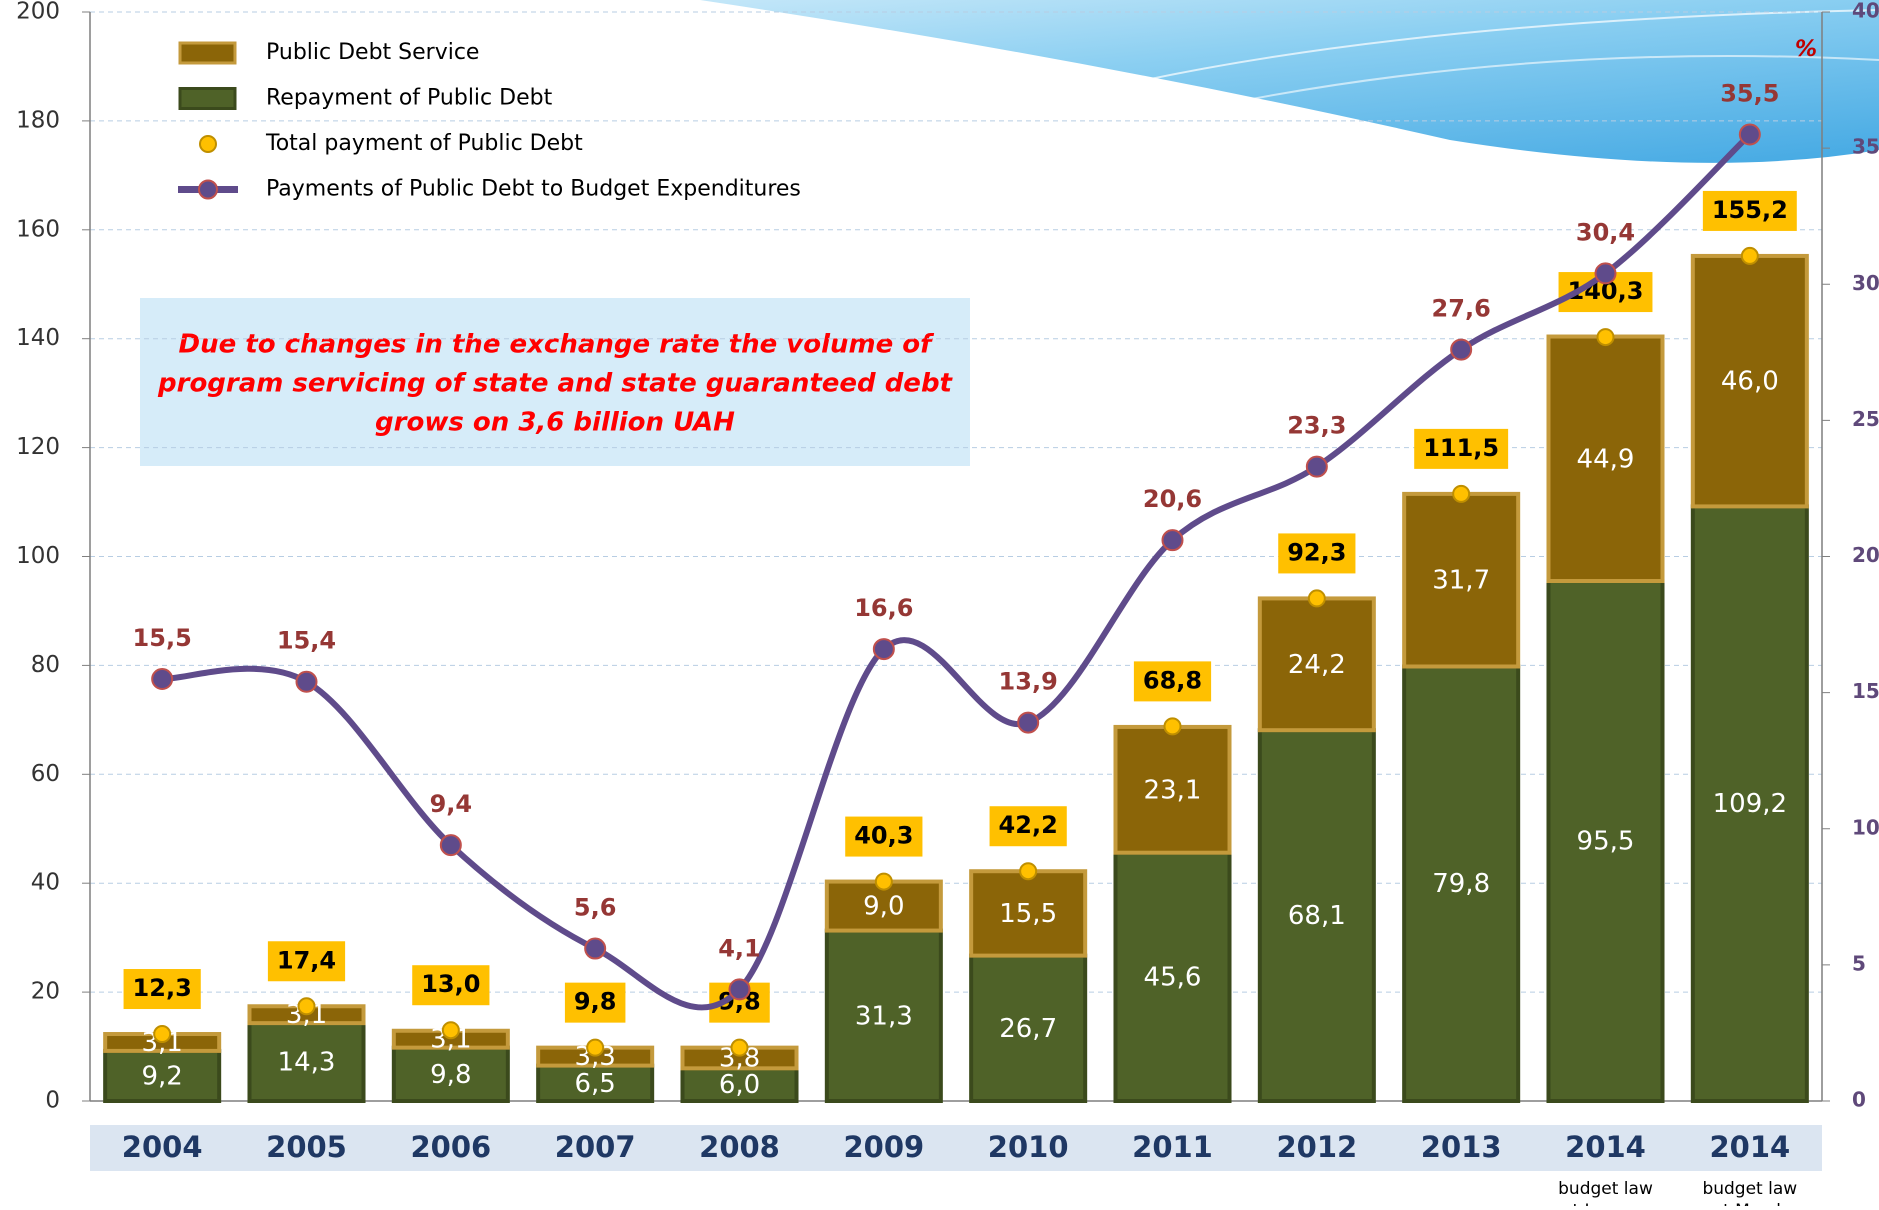 The image size is (1879, 1210). What do you see at coordinates (38, 12) in the screenshot?
I see `y-tick-label: 200` at bounding box center [38, 12].